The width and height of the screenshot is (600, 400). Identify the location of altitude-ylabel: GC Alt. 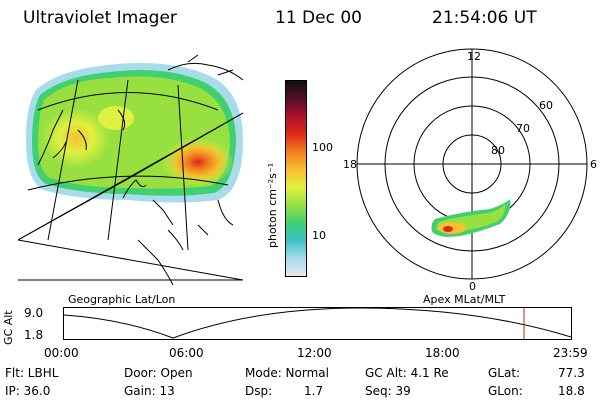
(8, 327).